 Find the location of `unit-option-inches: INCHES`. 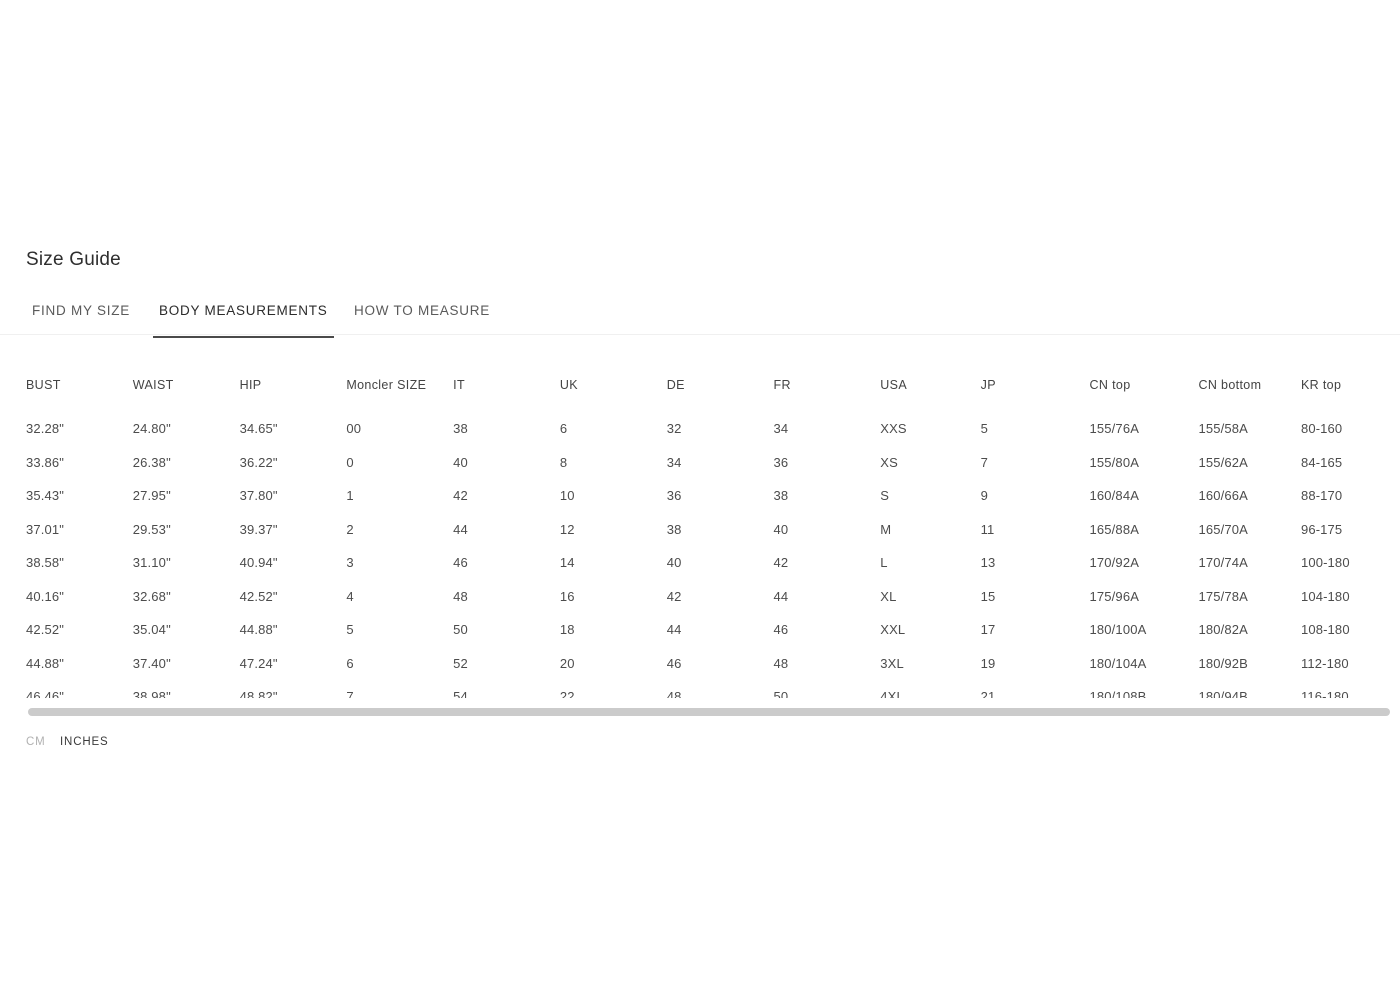

unit-option-inches: INCHES is located at coordinates (84, 742).